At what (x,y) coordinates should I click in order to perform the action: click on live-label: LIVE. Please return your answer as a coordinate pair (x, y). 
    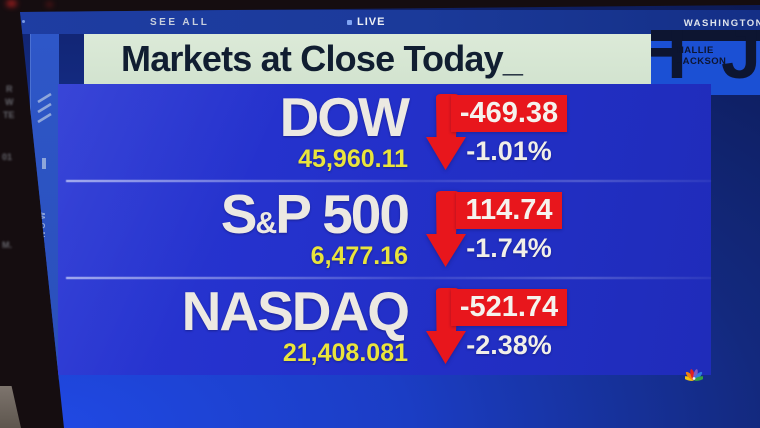
    Looking at the image, I should click on (371, 22).